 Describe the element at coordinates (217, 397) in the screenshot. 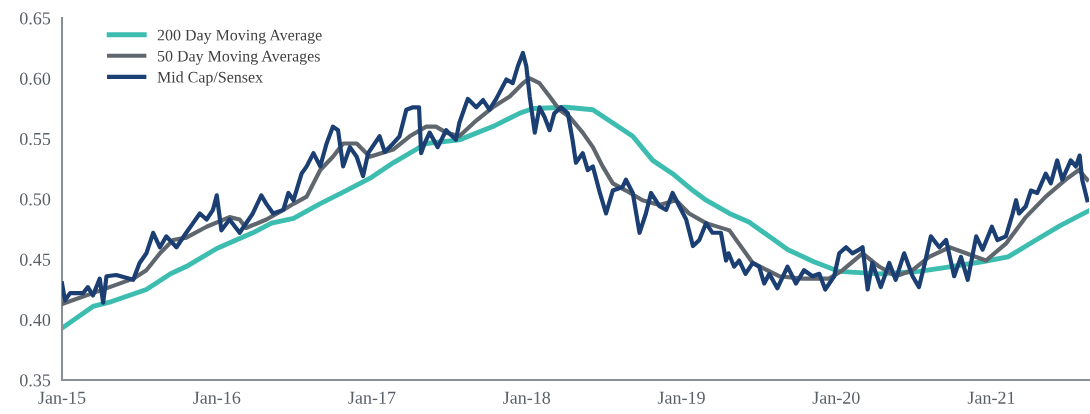

I see `x-tick-label: Jan-16` at that location.